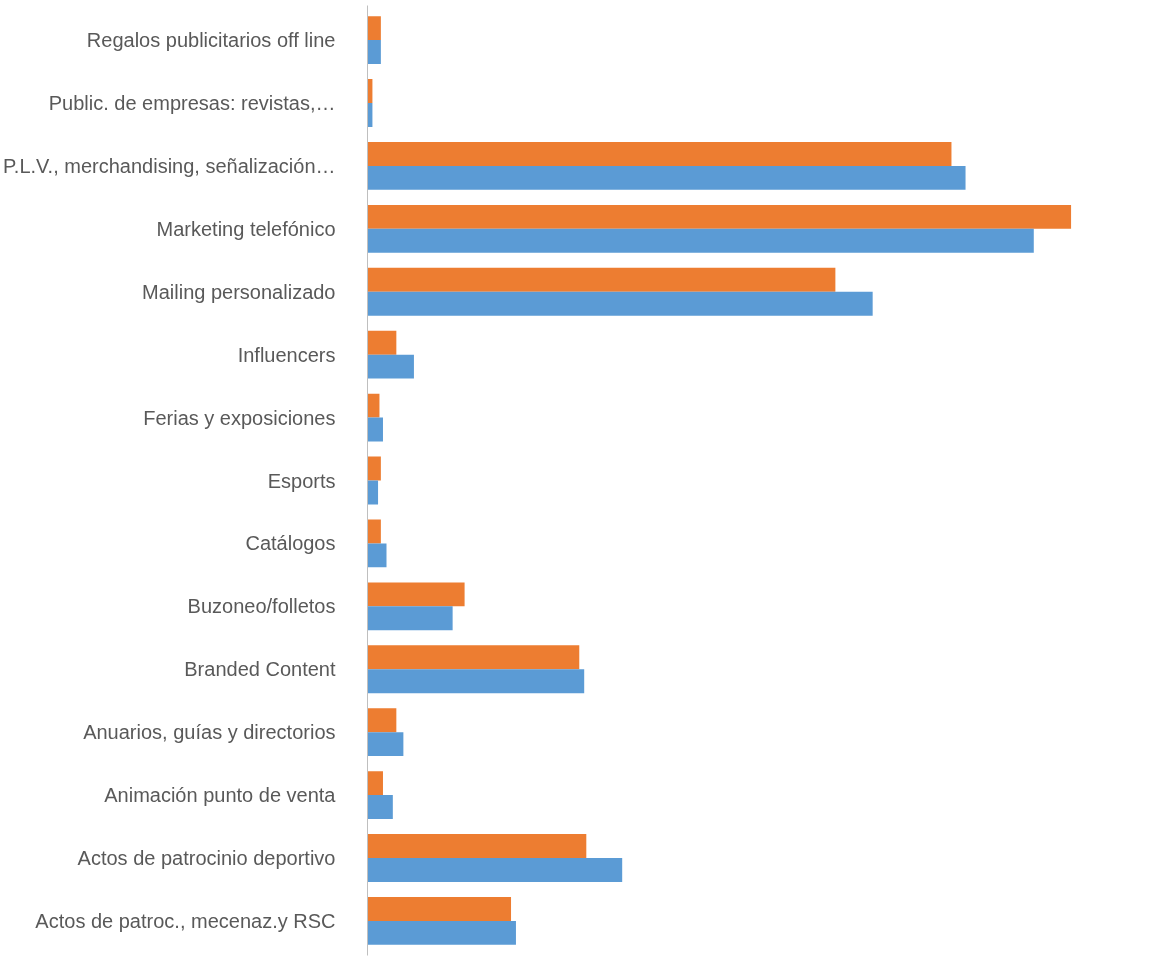 The height and width of the screenshot is (968, 1171). I want to click on y-tick-label: Branded Content, so click(260, 669).